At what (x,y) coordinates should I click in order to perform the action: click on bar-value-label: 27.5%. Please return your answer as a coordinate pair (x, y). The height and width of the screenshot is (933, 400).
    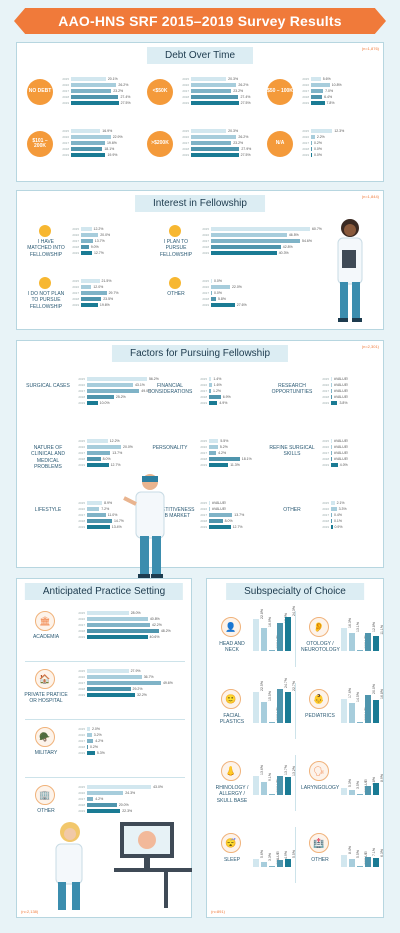
    Looking at the image, I should click on (245, 103).